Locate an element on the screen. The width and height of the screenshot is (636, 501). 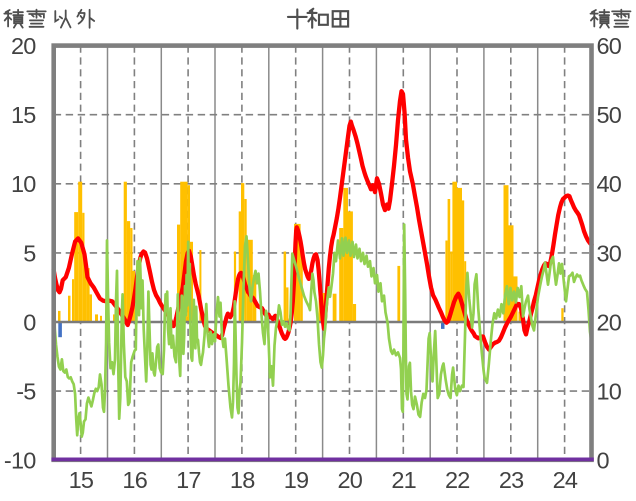
svg-text: 18 is located at coordinates (242, 480).